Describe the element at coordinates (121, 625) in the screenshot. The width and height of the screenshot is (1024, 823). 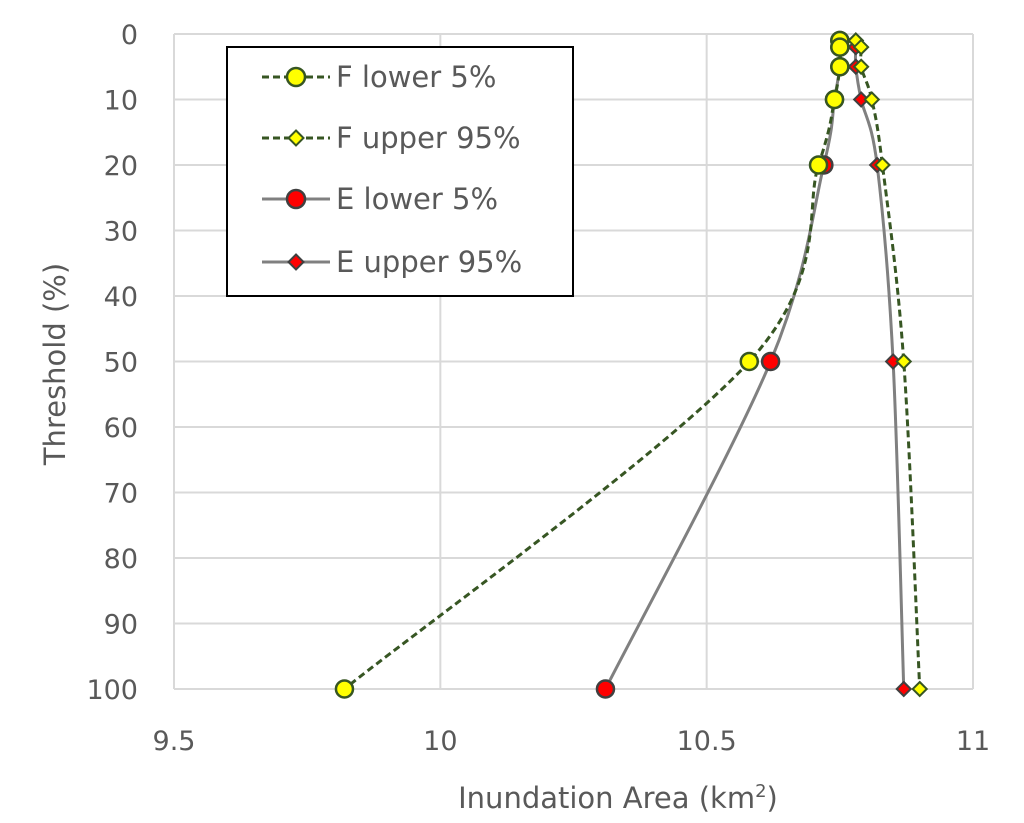
I see `y-tick-label: 90` at that location.